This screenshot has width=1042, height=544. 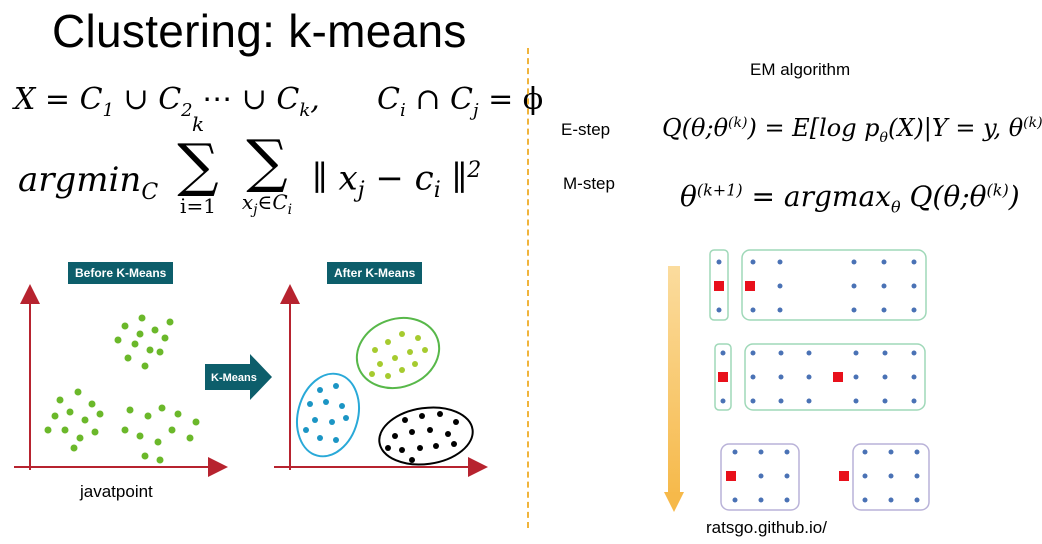 What do you see at coordinates (589, 183) in the screenshot?
I see `mstep-label: M-step` at bounding box center [589, 183].